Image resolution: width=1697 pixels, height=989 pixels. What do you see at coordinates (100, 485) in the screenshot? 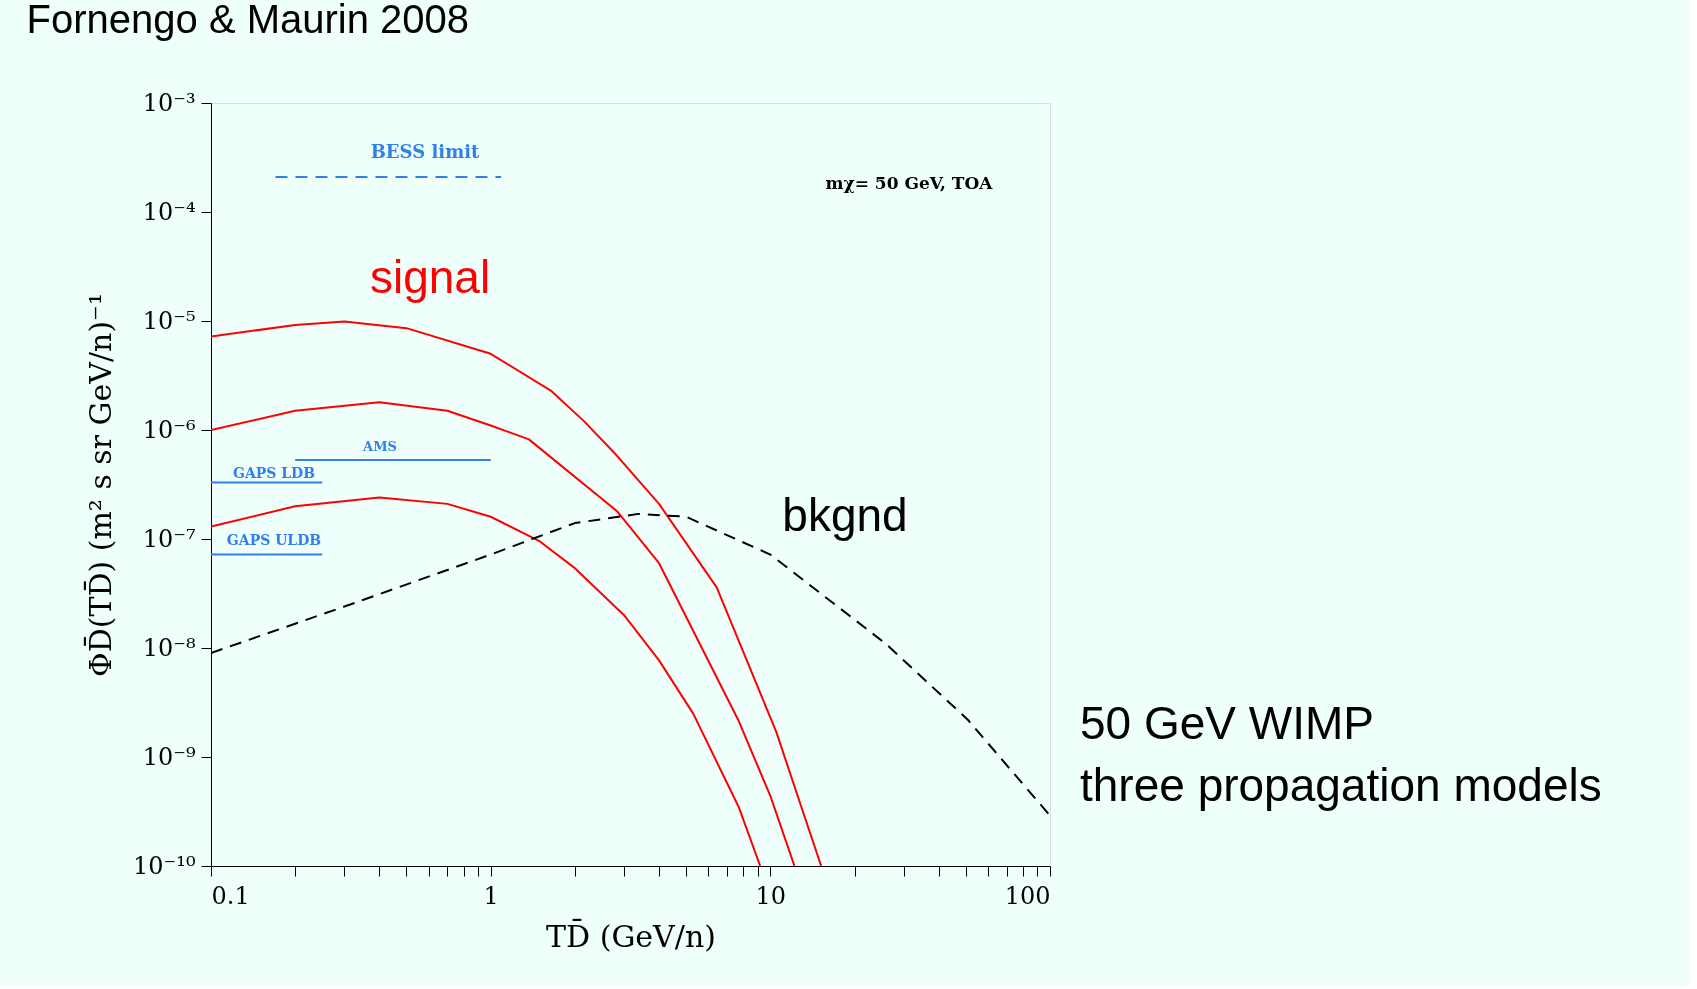
I see `y-axis-title: ΦD̄(TD̄) (m² s sr GeV/n)⁻¹` at bounding box center [100, 485].